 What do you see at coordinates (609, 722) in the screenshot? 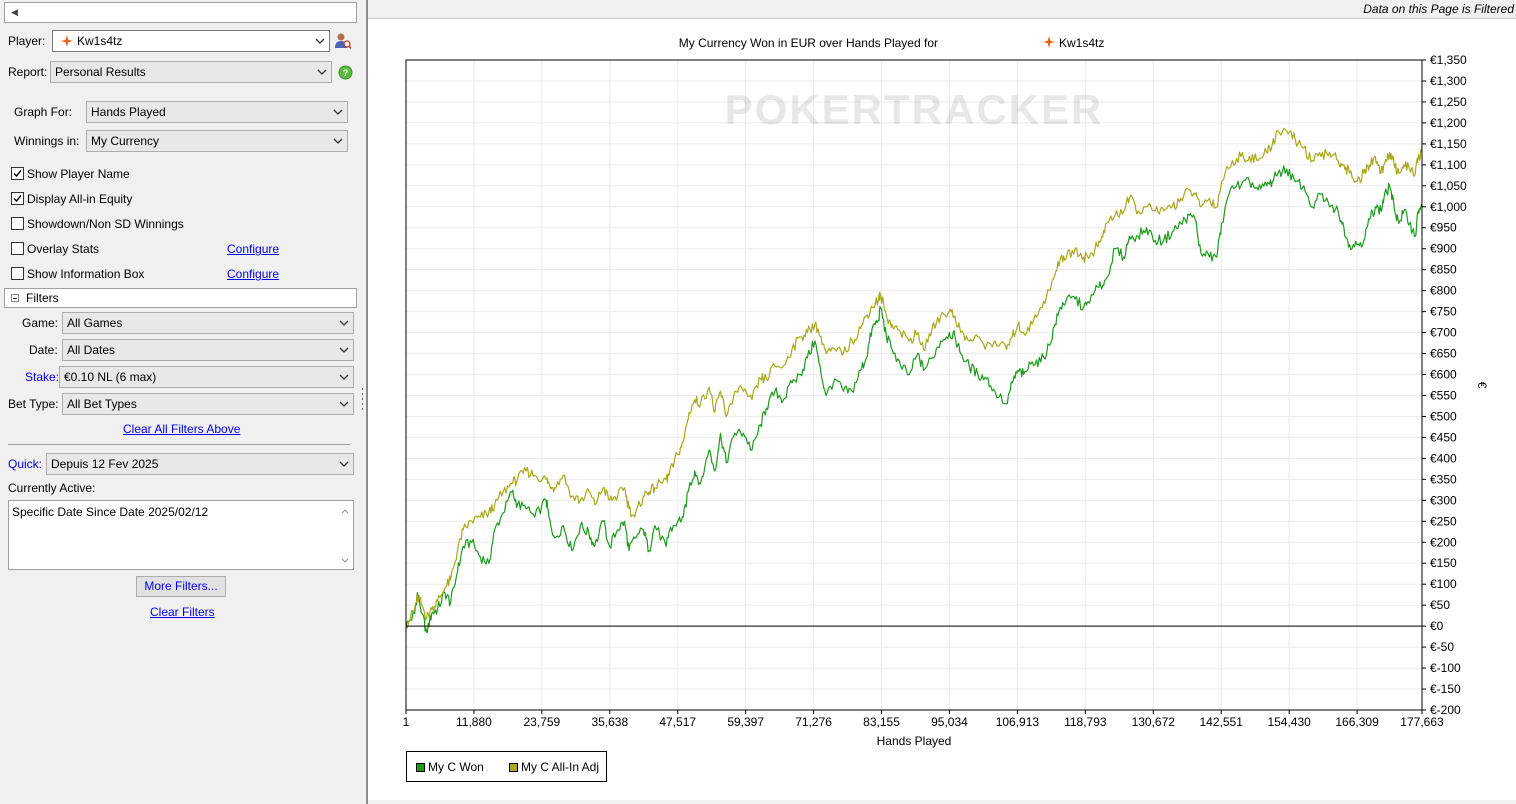
I see `x-tick-label: 35,638` at bounding box center [609, 722].